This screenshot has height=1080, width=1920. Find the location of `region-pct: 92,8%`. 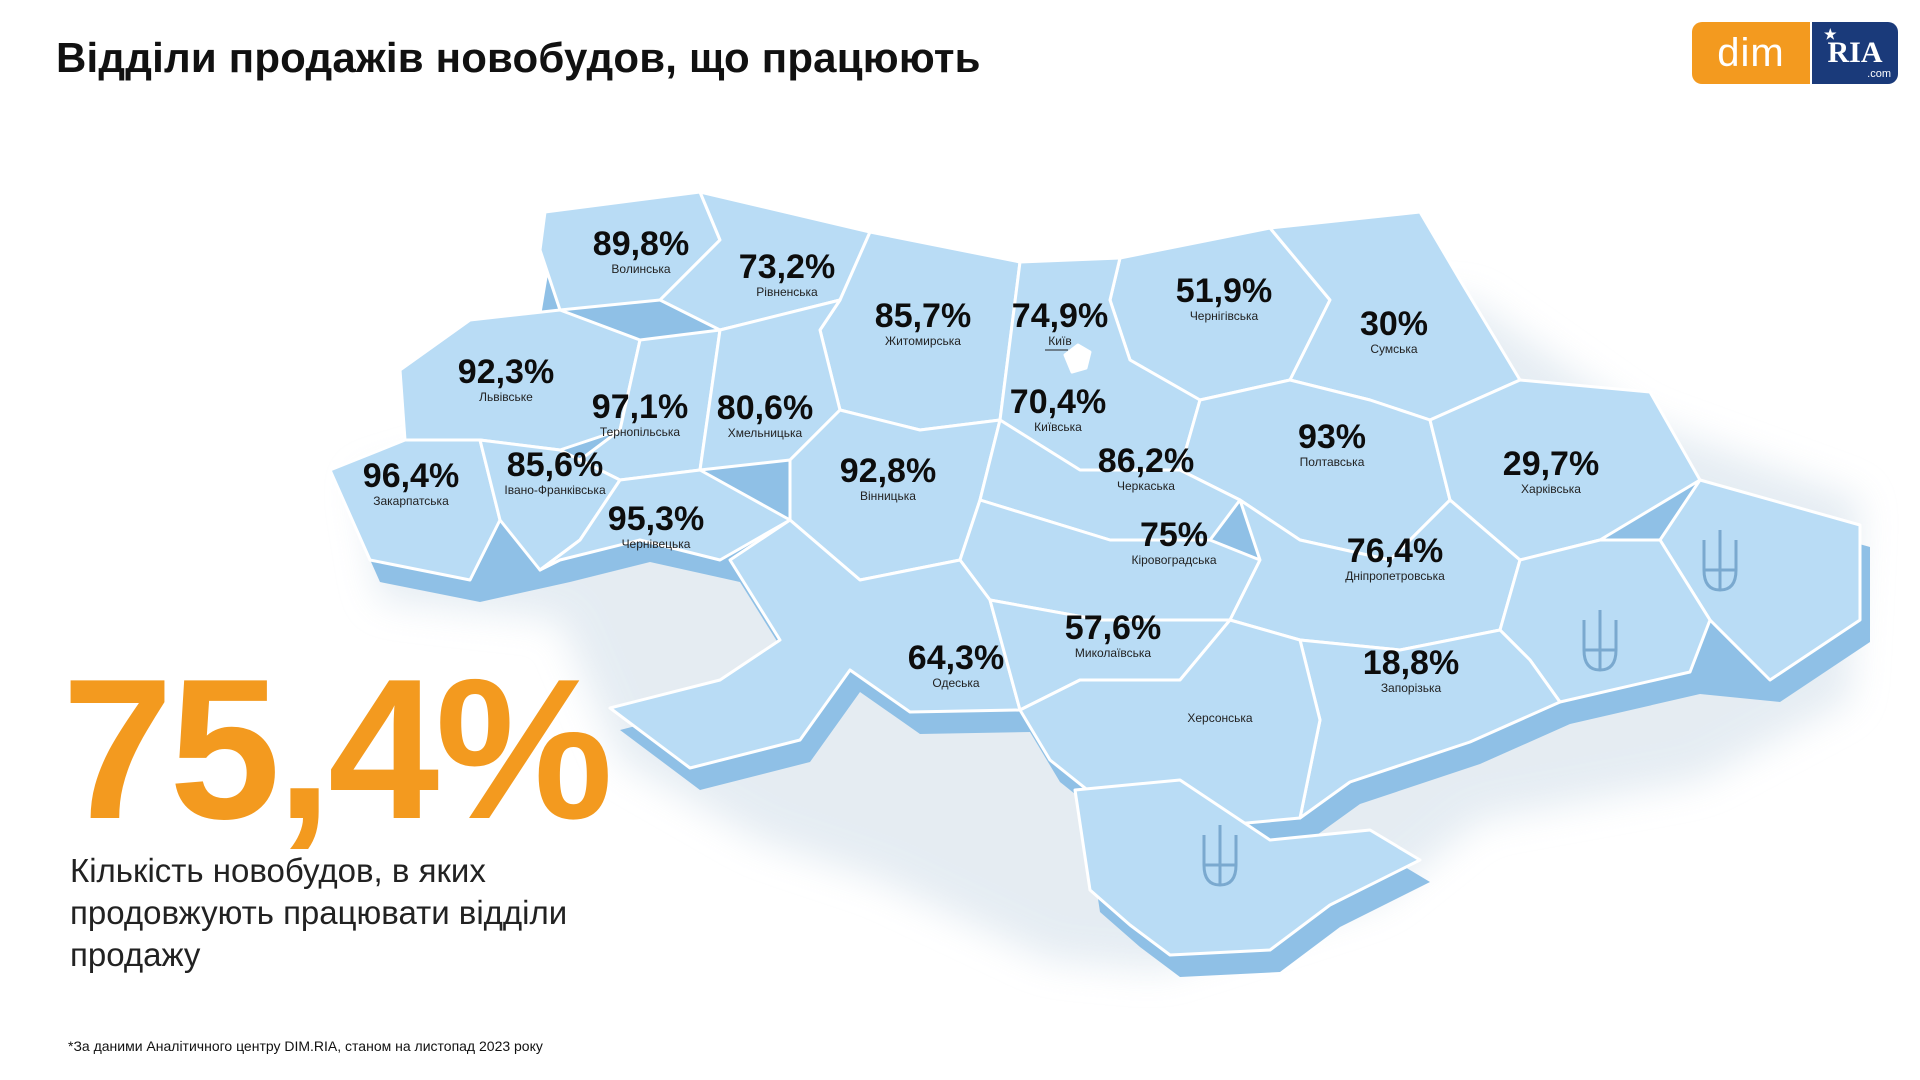

region-pct: 92,8% is located at coordinates (888, 471).